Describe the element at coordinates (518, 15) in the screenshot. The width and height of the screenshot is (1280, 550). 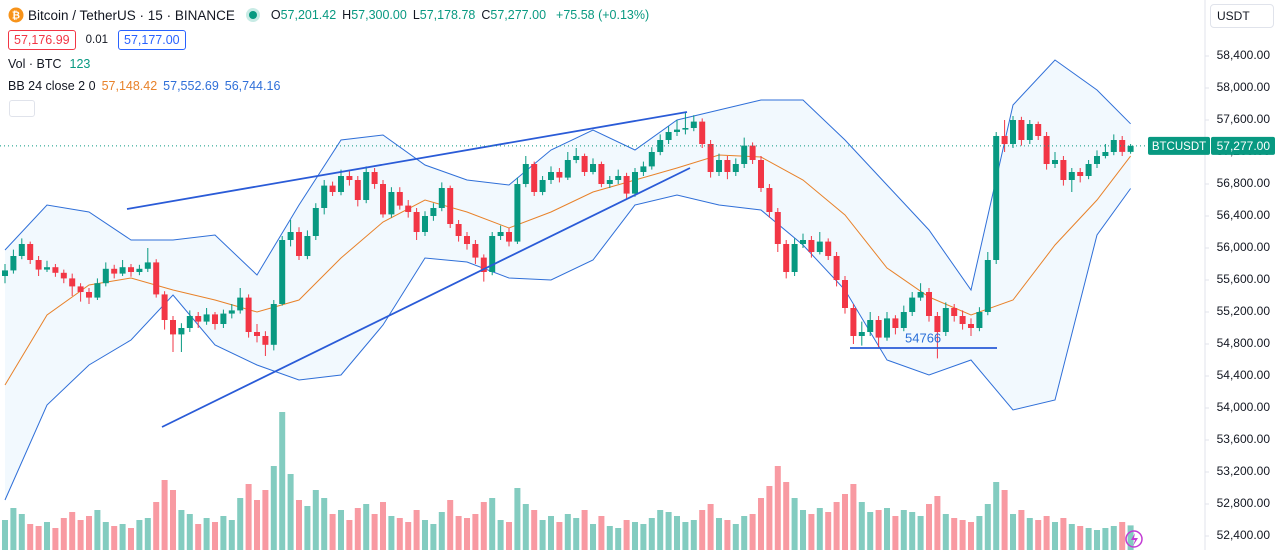
I see `ohlc-value: 57,277.00` at that location.